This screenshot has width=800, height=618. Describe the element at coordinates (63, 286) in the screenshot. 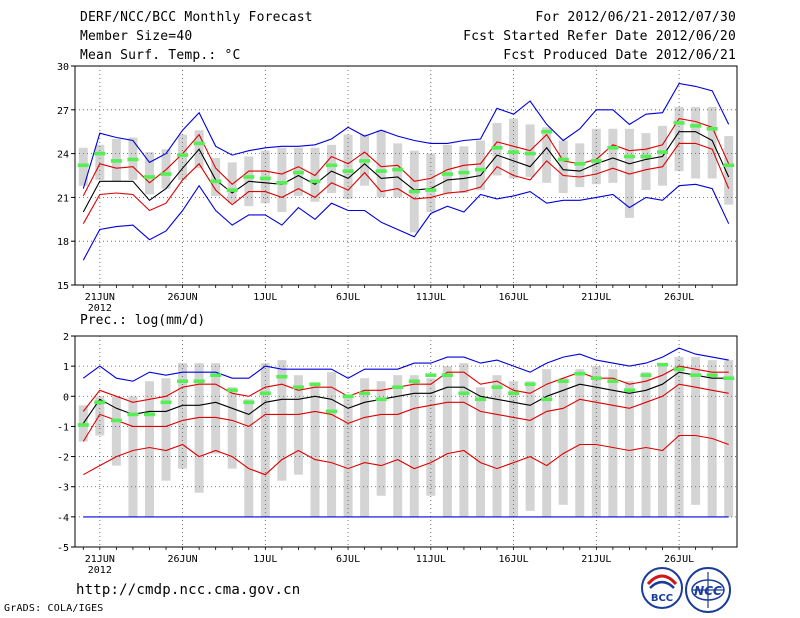

I see `temp-ytick-label: 15` at that location.